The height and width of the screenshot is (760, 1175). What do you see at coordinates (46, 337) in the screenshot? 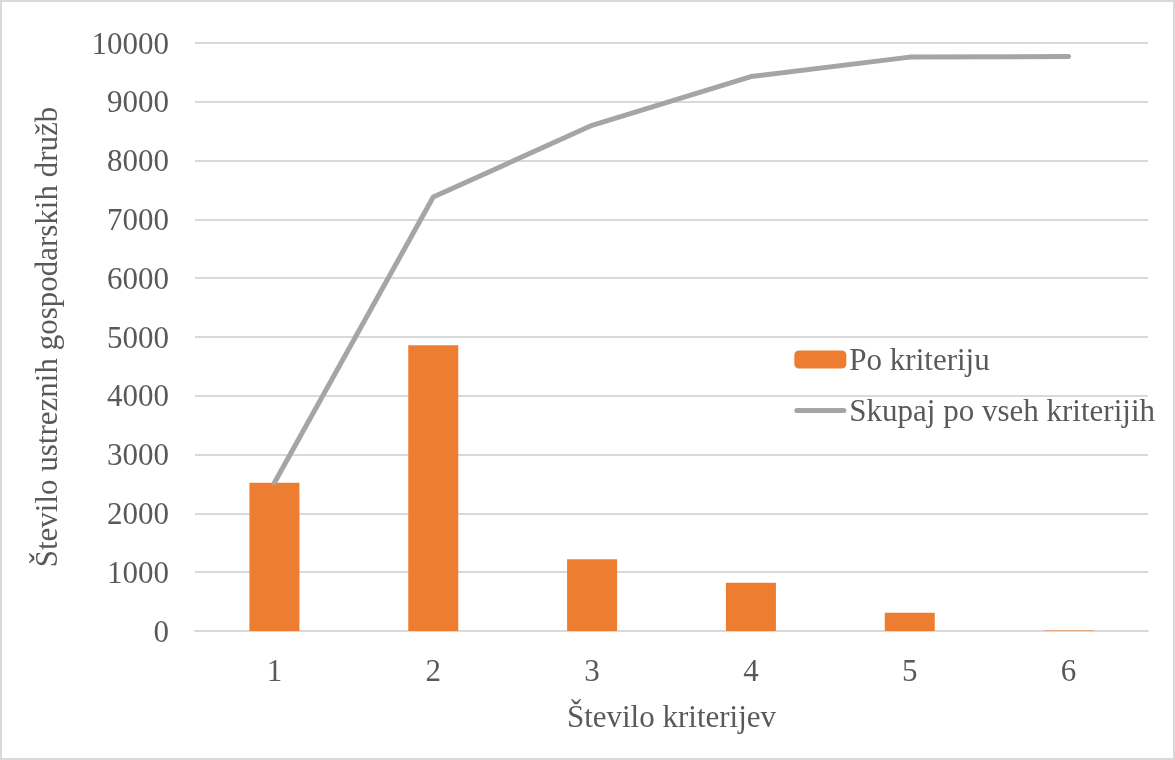
I see `y-axis-title: Število ustreznih gospodarskih družb` at bounding box center [46, 337].